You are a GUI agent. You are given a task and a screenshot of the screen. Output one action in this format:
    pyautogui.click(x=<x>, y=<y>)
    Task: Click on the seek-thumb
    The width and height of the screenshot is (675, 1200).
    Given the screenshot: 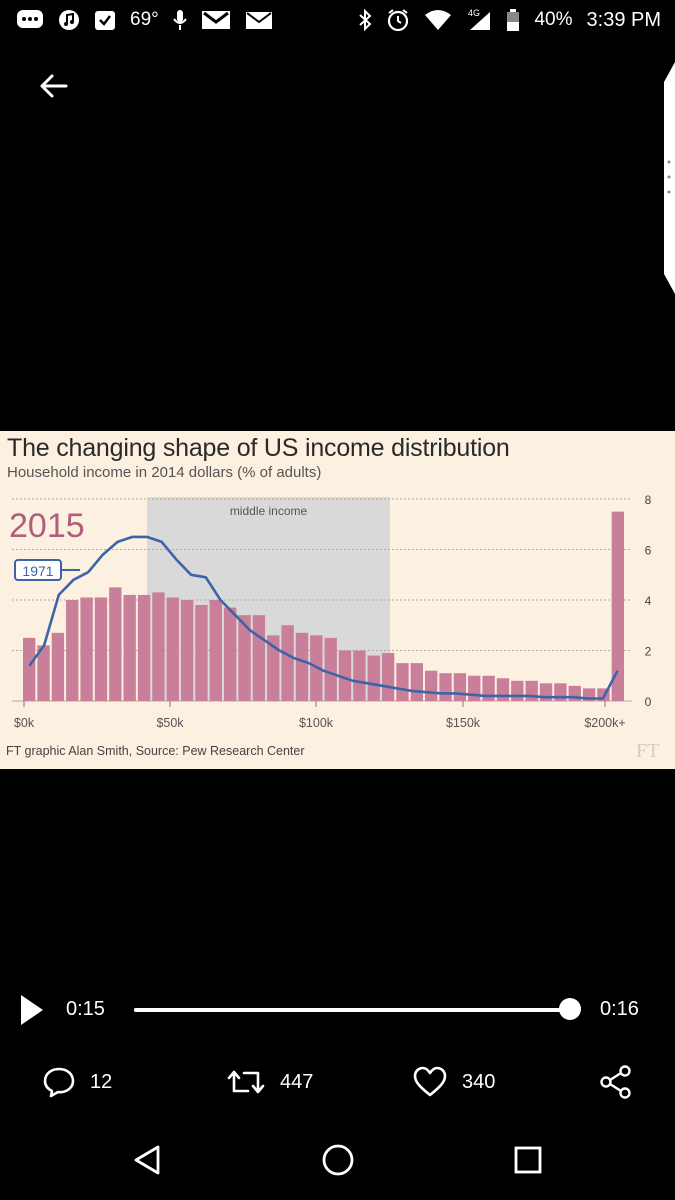 What is the action you would take?
    pyautogui.click(x=570, y=1009)
    